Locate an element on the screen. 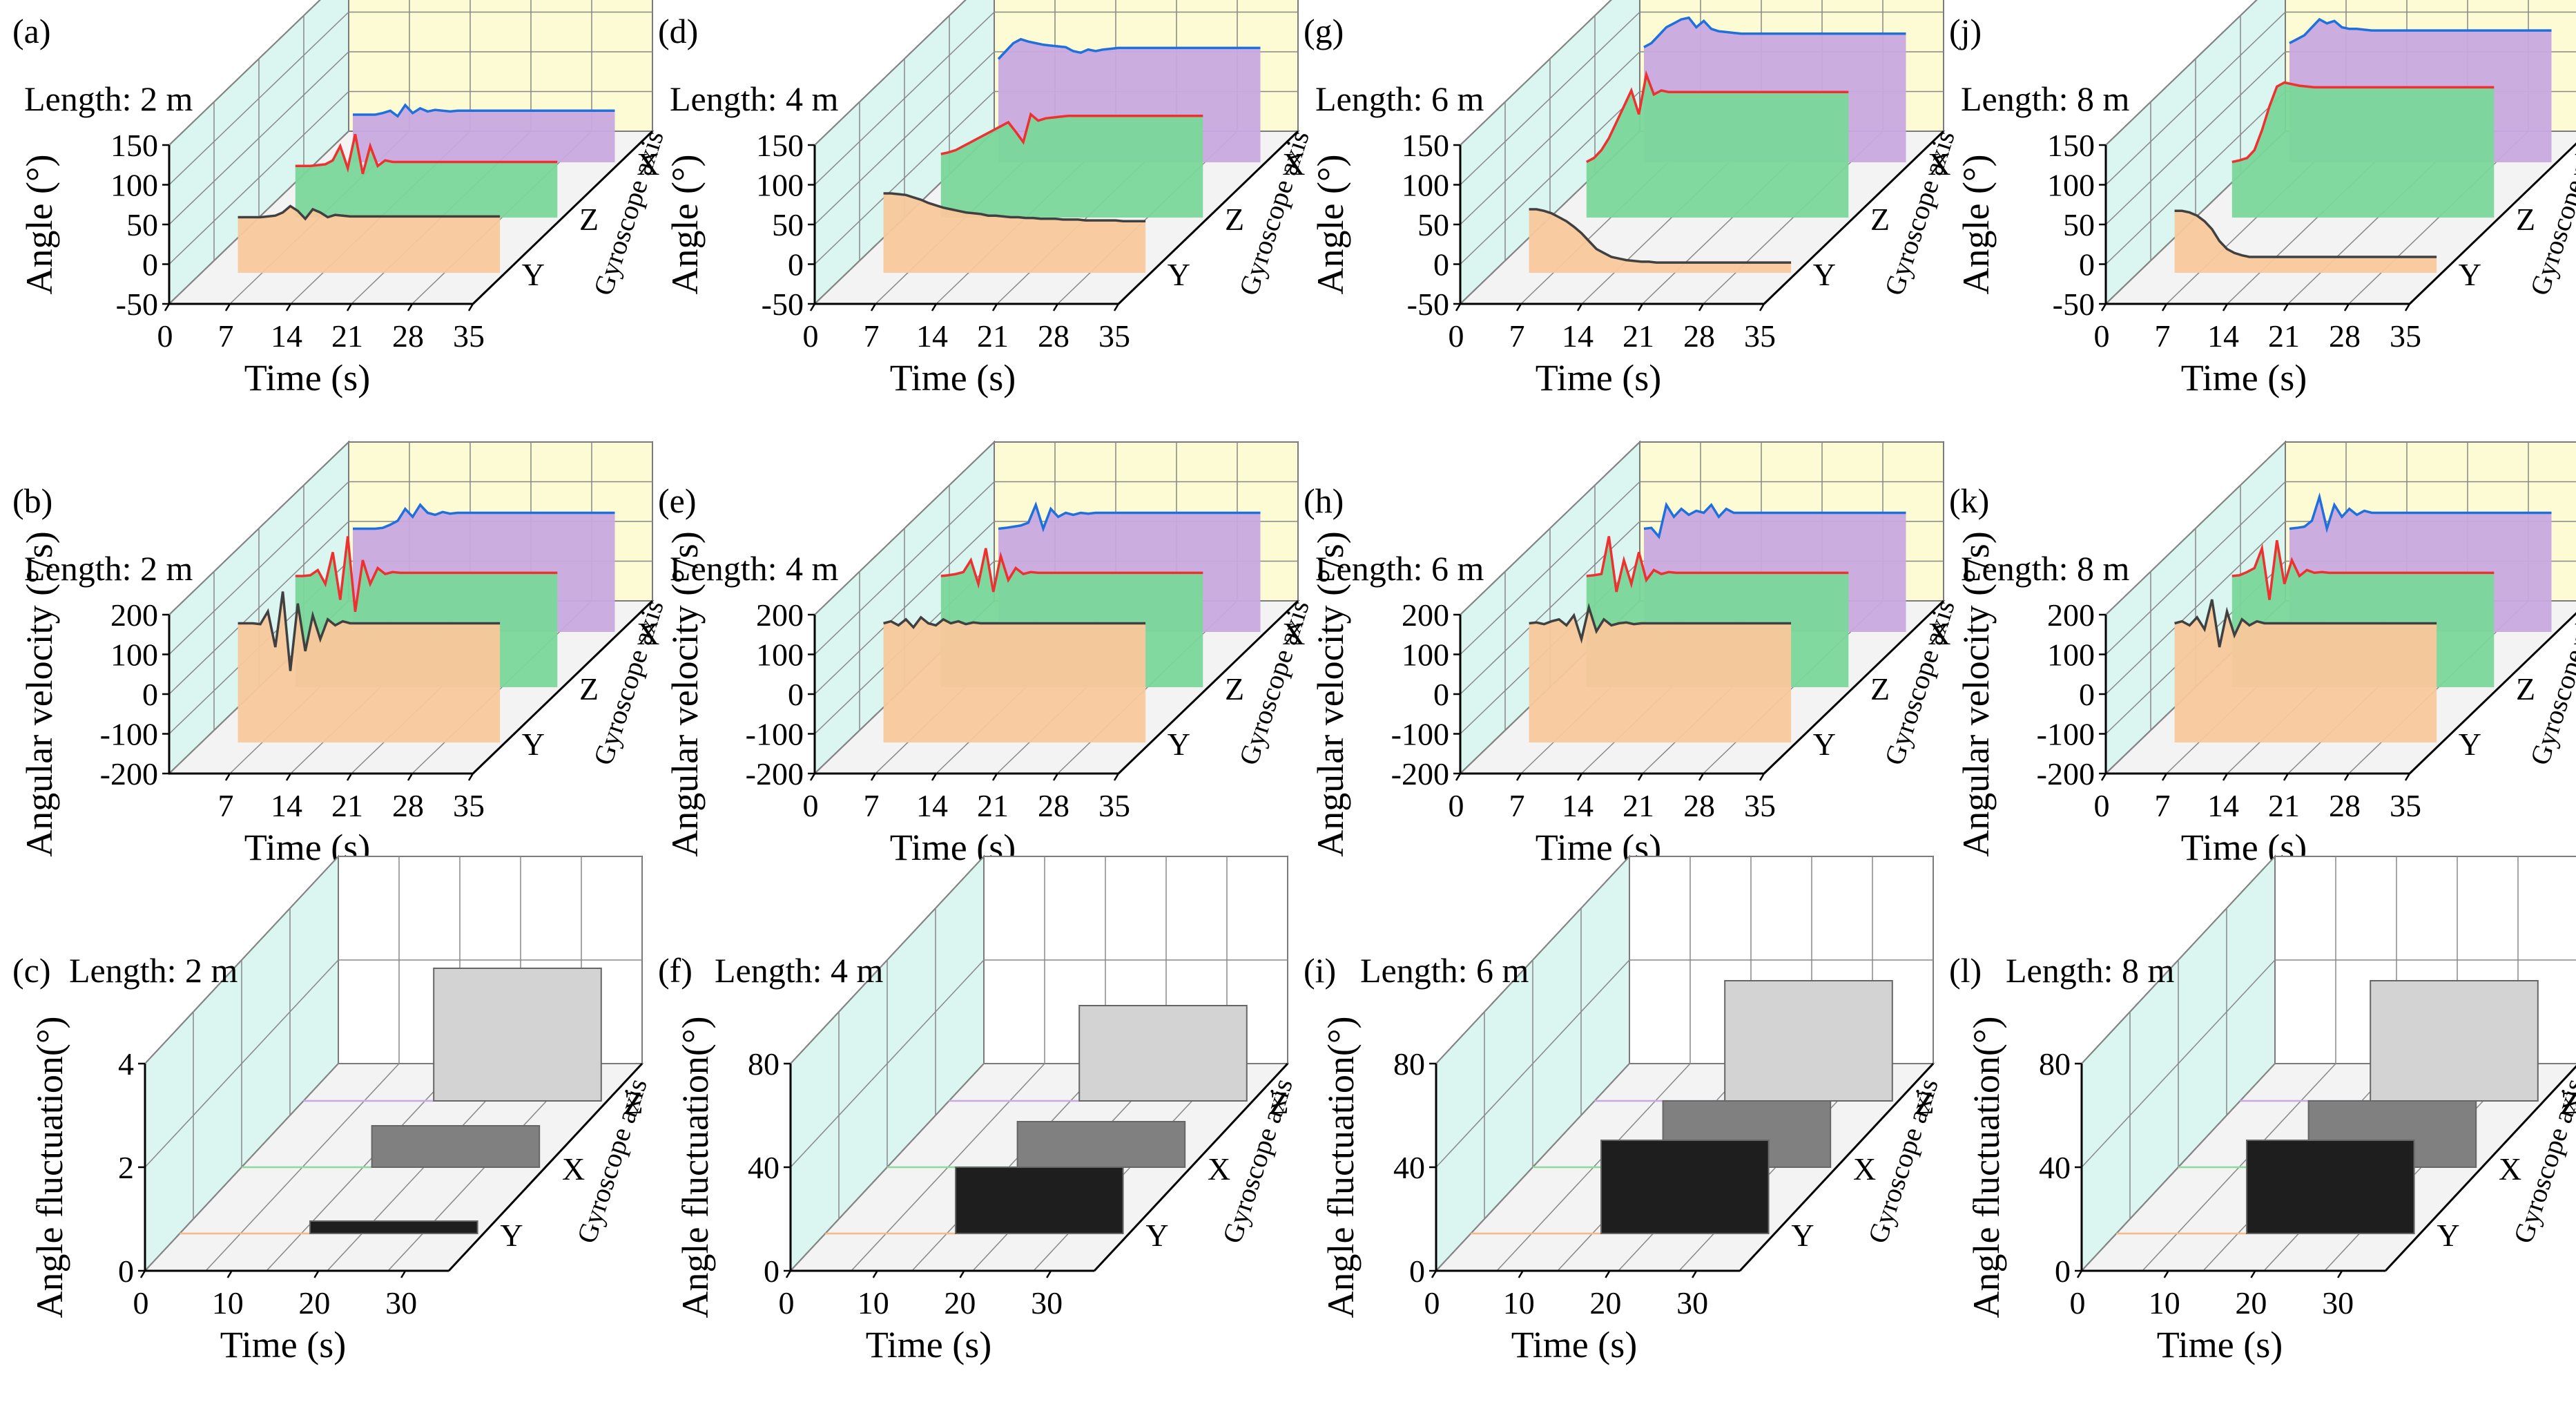  length-label: Length: 4 m is located at coordinates (754, 568).